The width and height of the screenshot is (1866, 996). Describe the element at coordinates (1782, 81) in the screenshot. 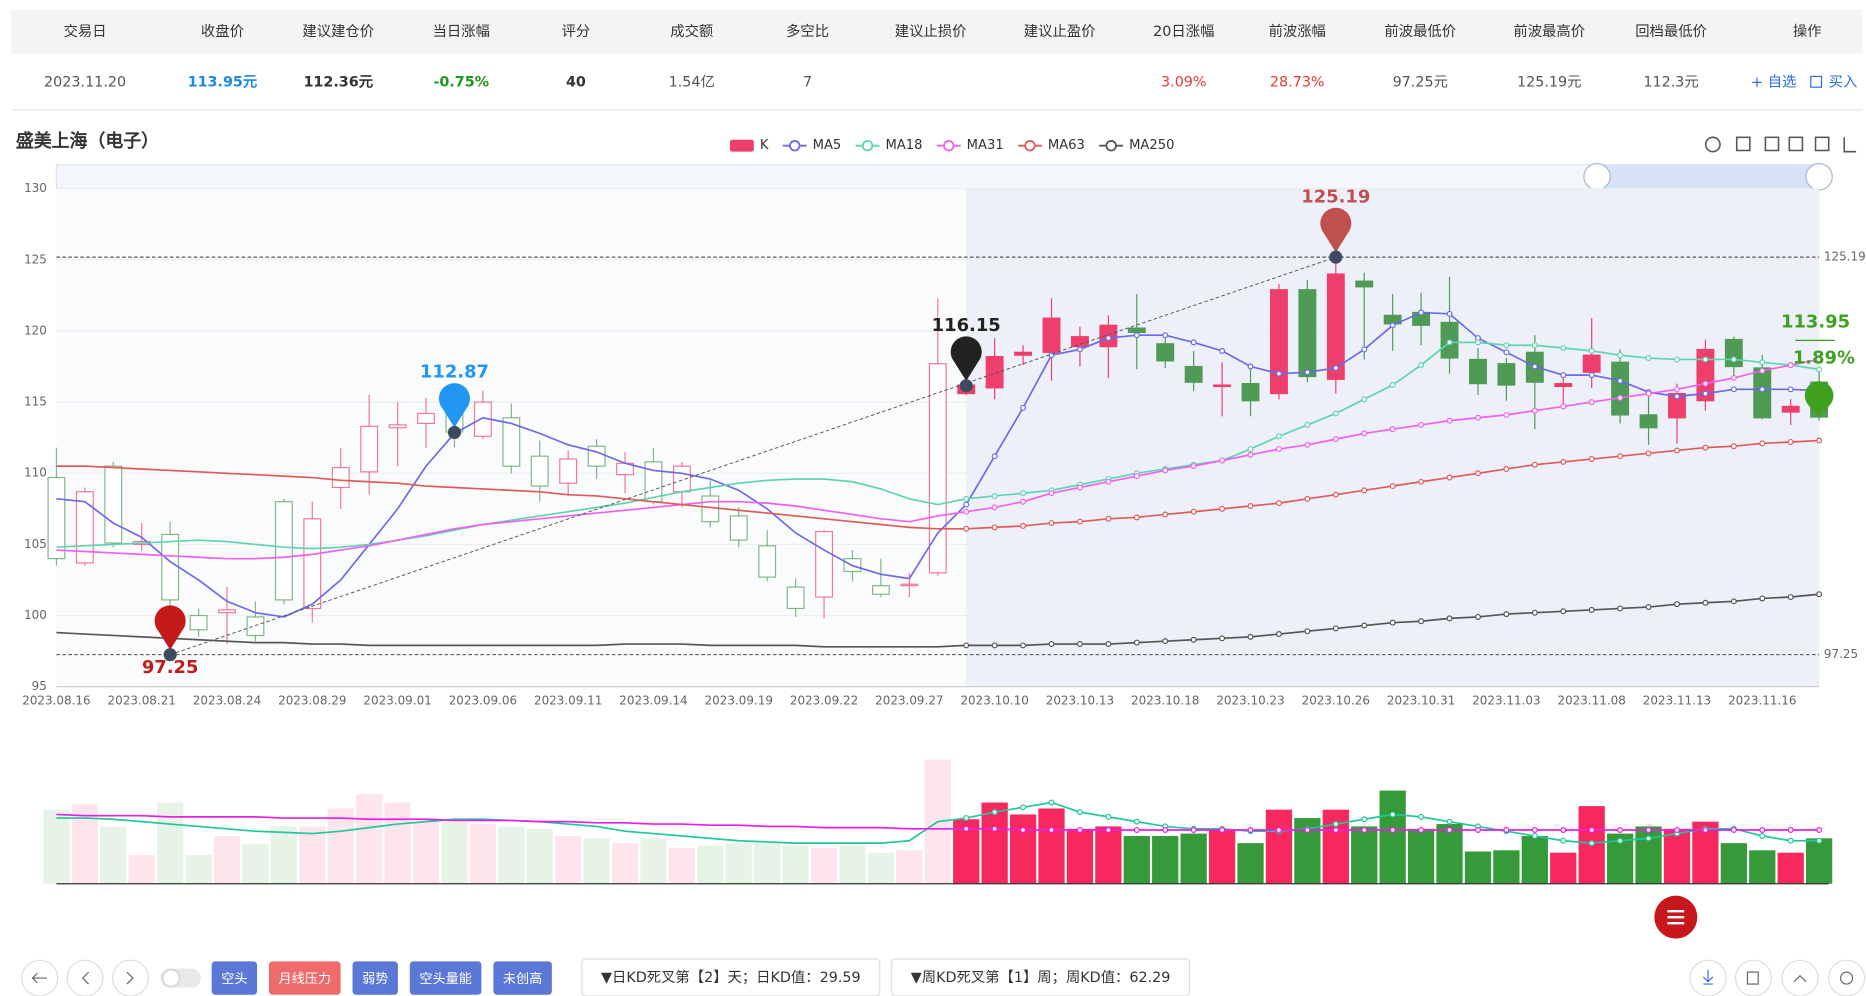

I see `action-link: 自选` at that location.